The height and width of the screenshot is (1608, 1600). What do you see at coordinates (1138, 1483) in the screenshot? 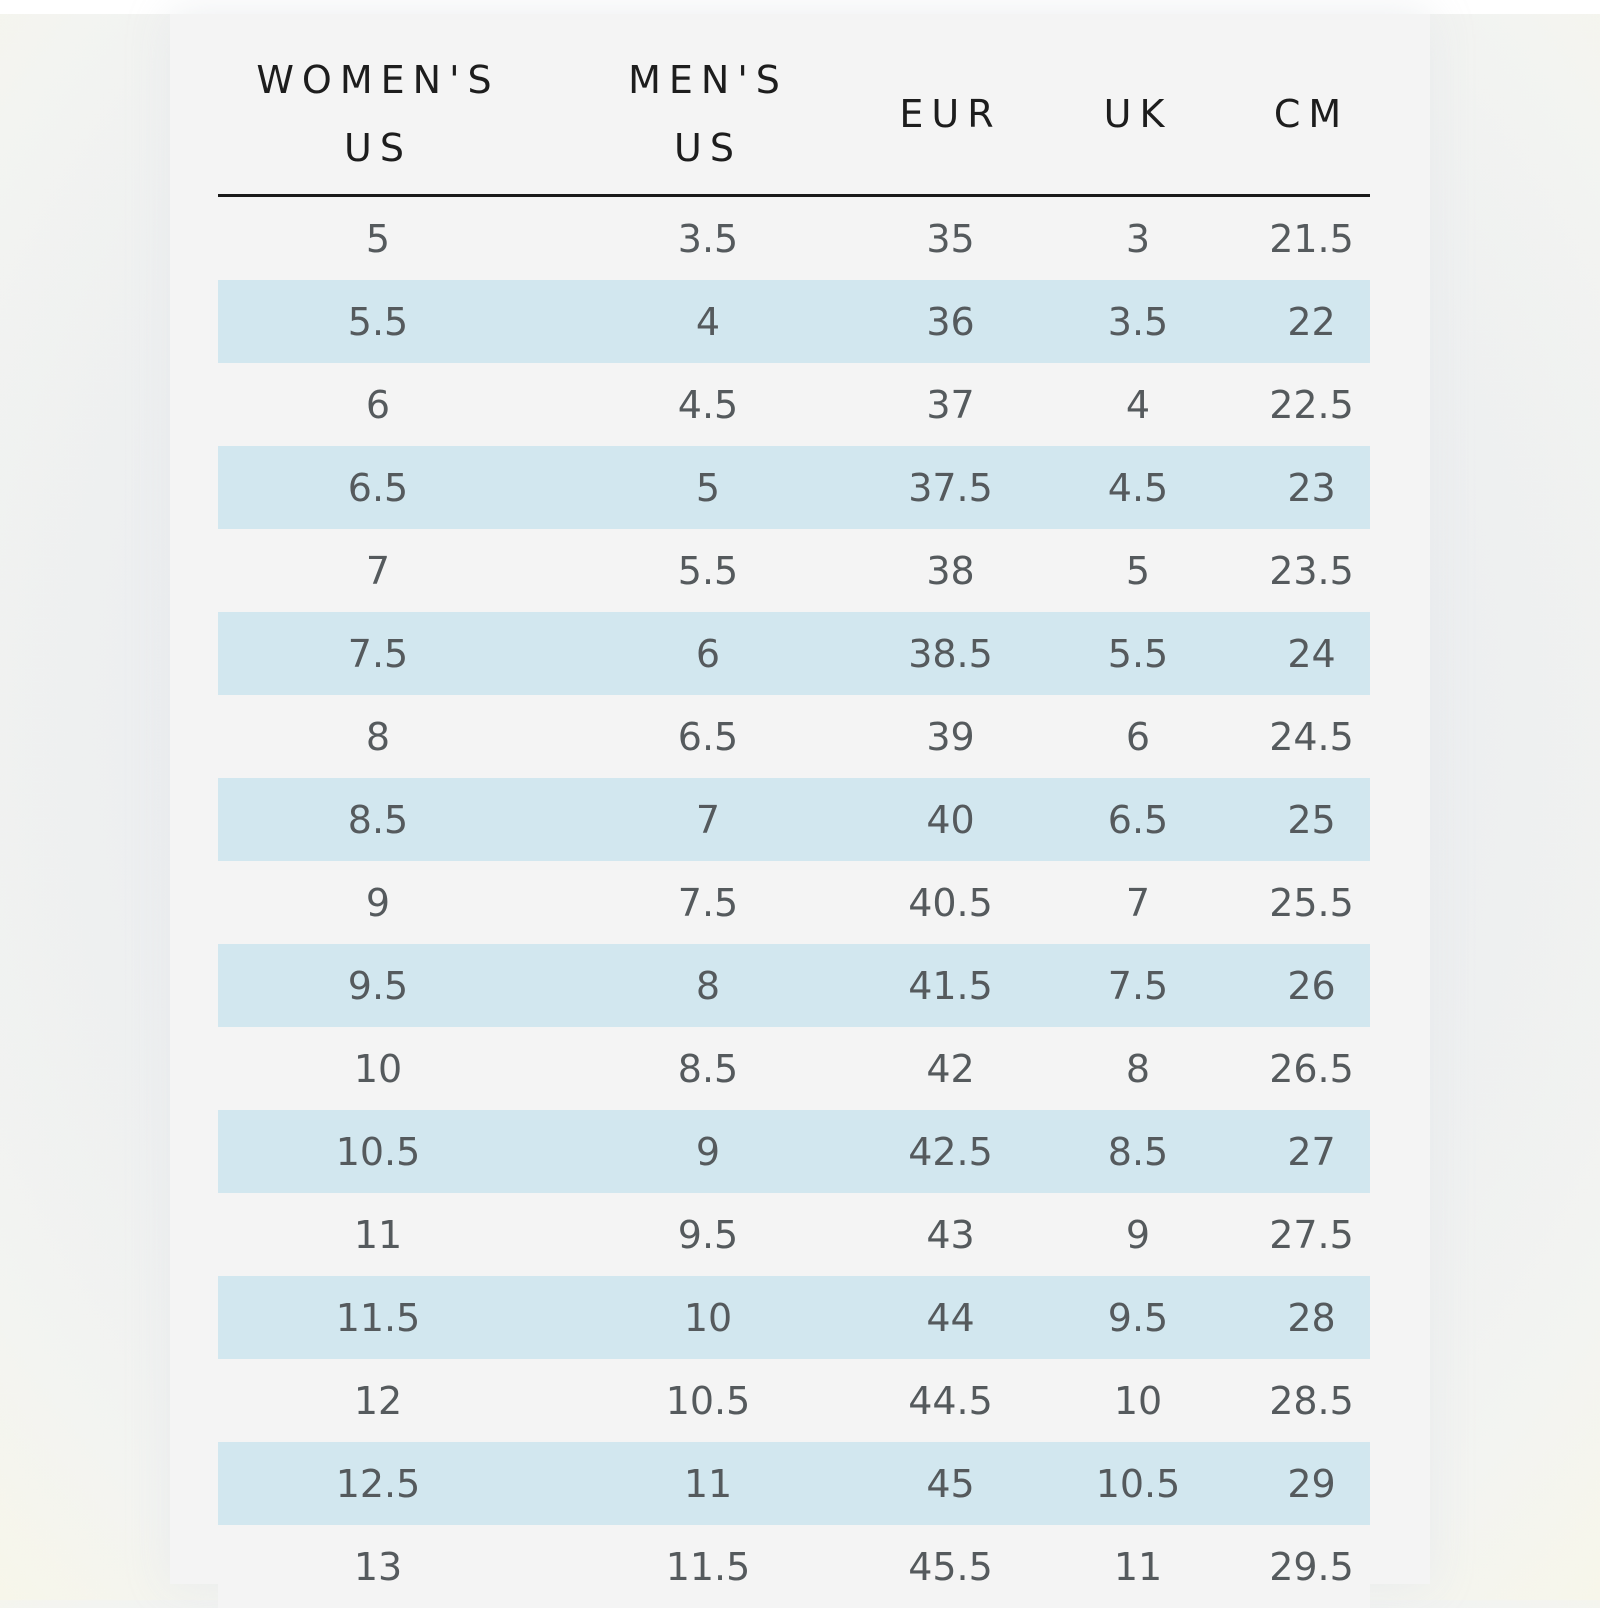
I see `cell-uk: 10.5` at bounding box center [1138, 1483].